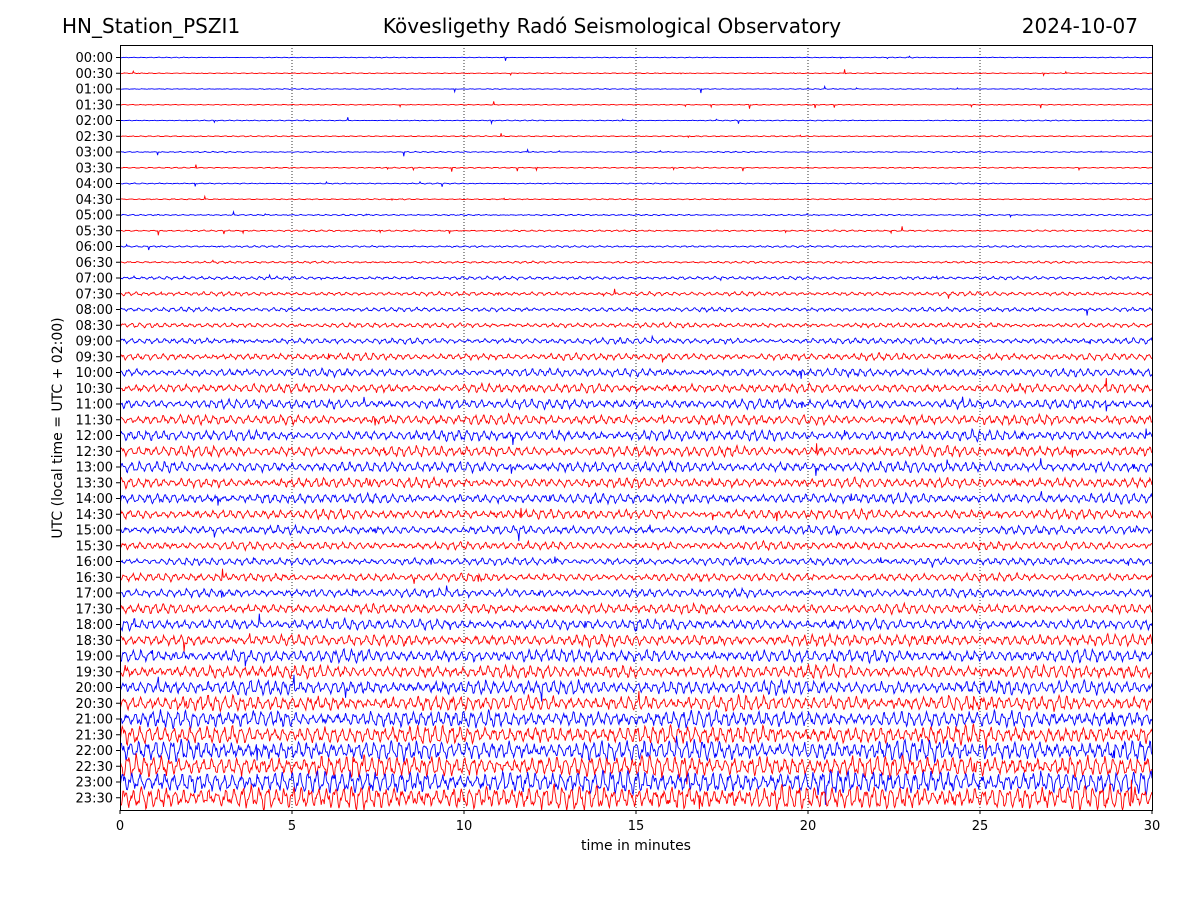  What do you see at coordinates (636, 642) in the screenshot?
I see `trace-18:30` at bounding box center [636, 642].